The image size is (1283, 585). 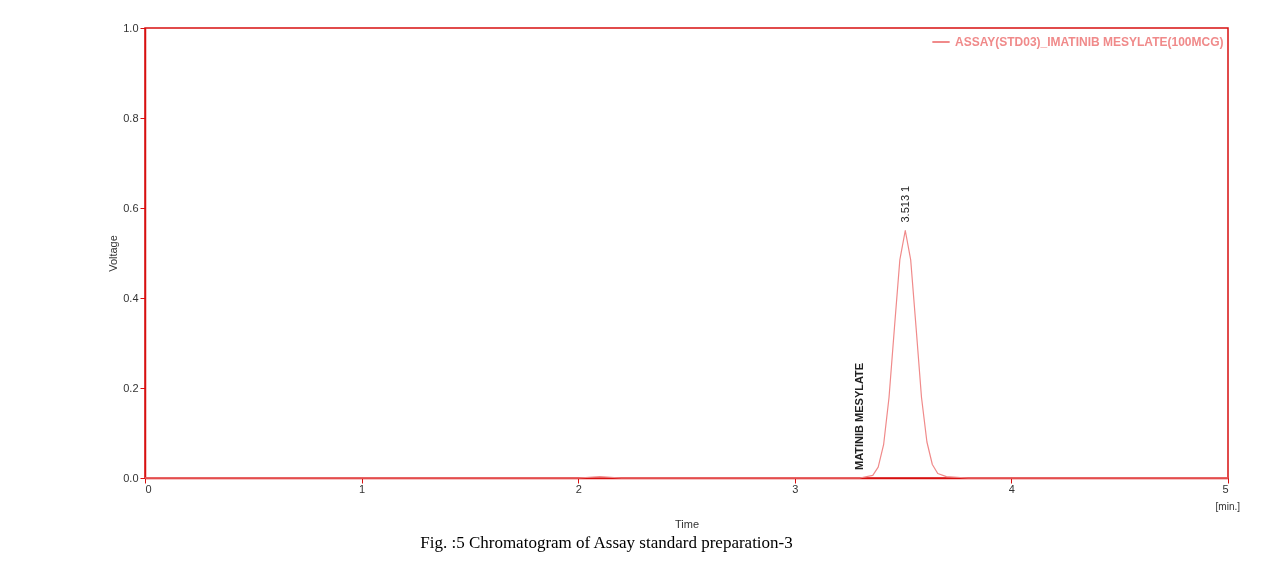 What do you see at coordinates (148, 488) in the screenshot?
I see `x-tick-label: 0` at bounding box center [148, 488].